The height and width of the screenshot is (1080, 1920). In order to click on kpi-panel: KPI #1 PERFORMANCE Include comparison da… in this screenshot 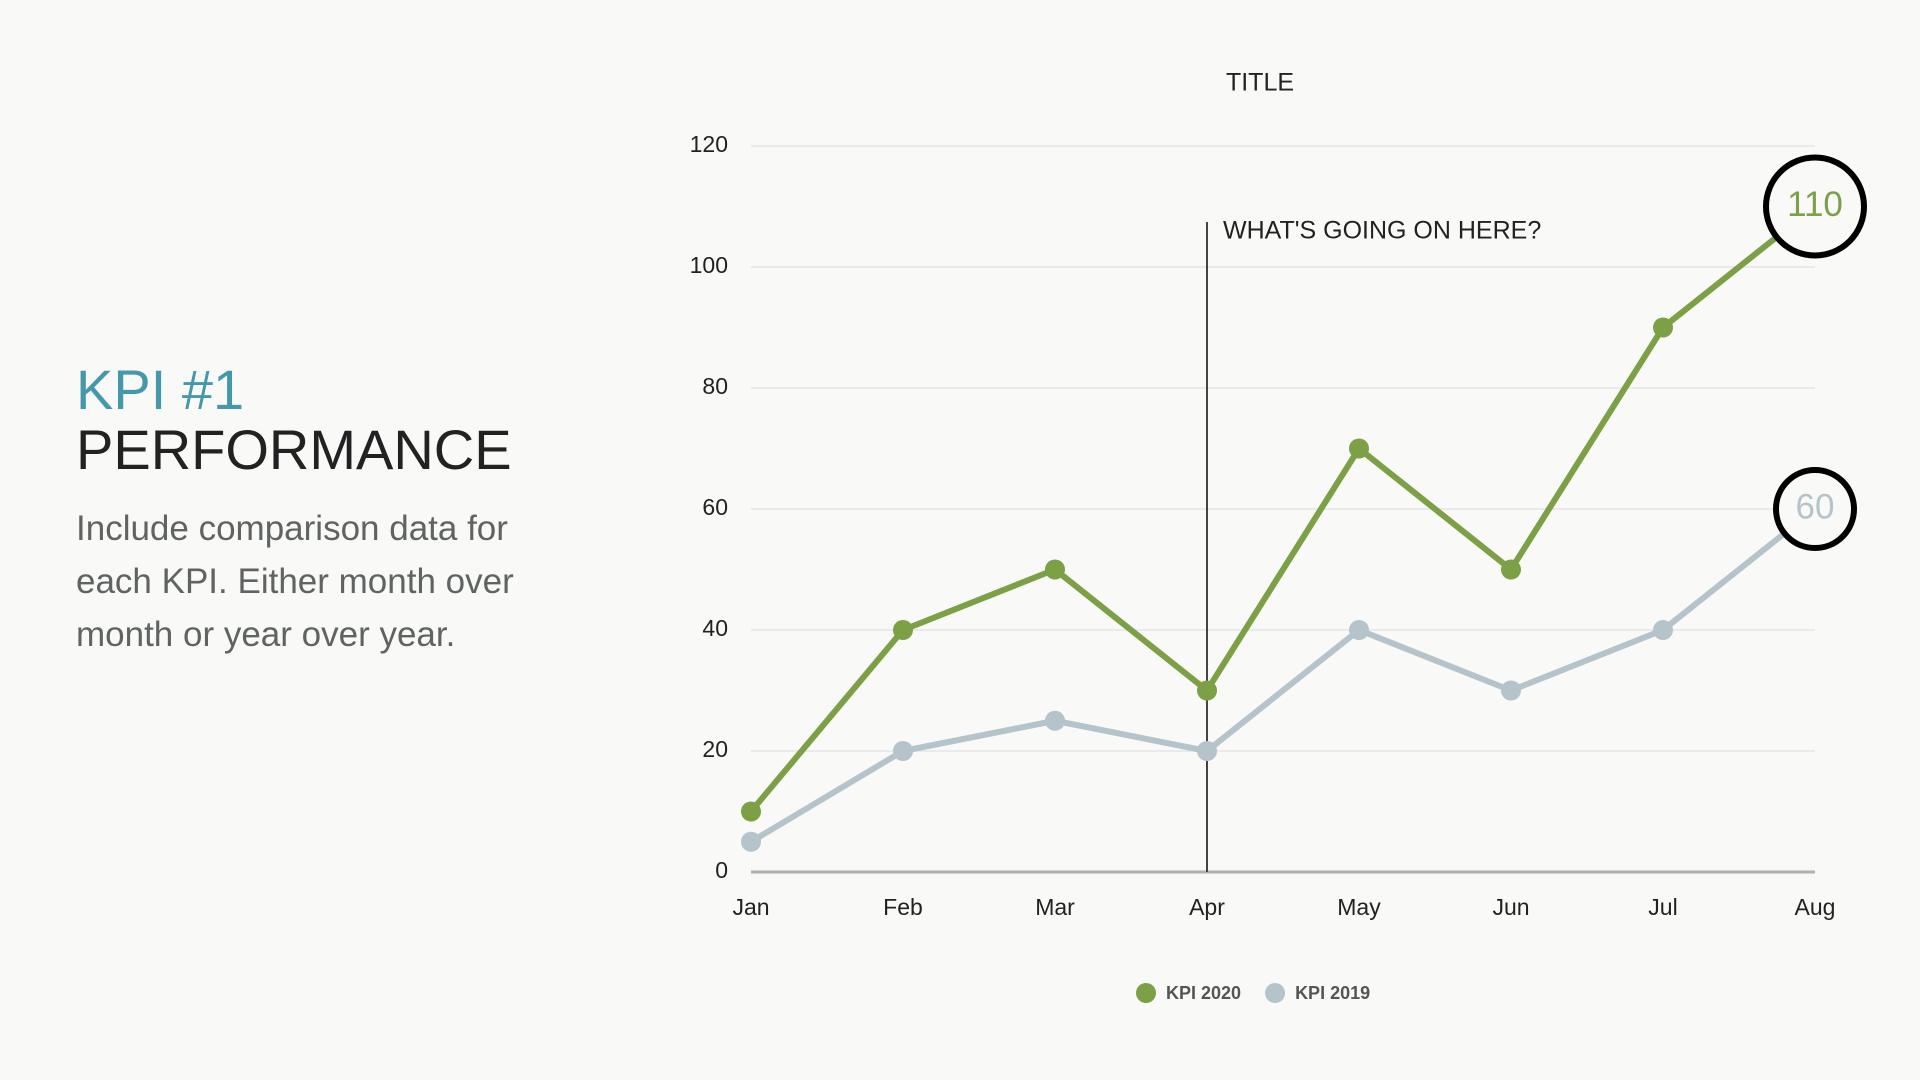, I will do `click(301, 510)`.